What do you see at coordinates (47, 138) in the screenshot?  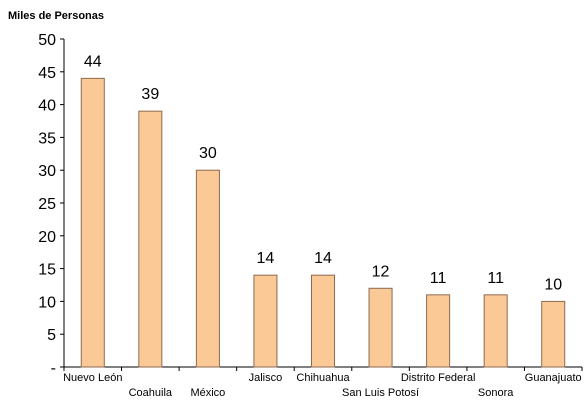 I see `y-tick-label: 35` at bounding box center [47, 138].